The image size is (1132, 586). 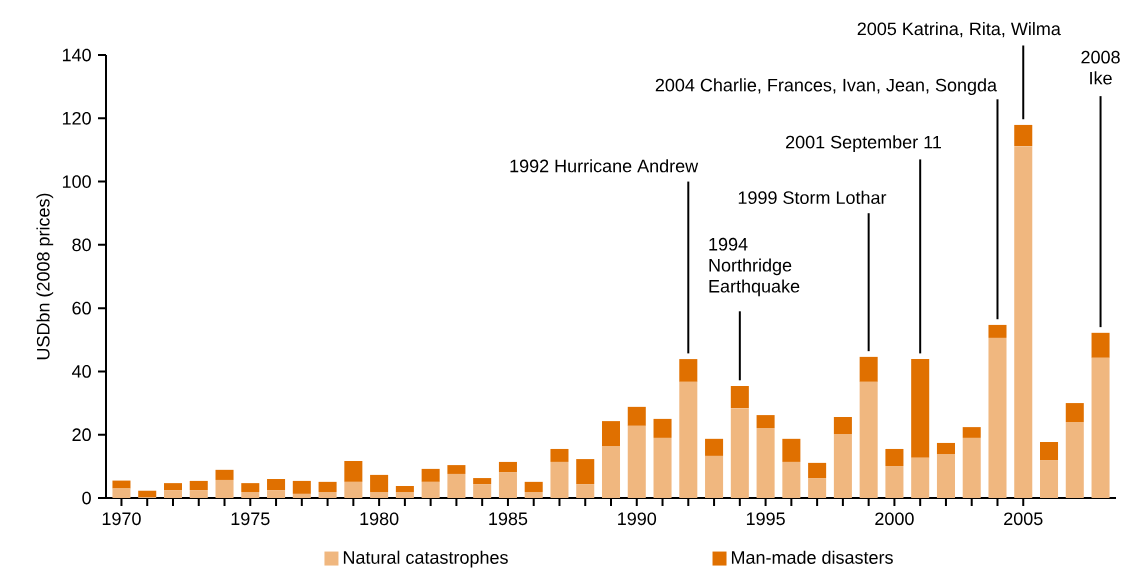 What do you see at coordinates (812, 197) in the screenshot?
I see `annotation: 1999 Storm Lothar` at bounding box center [812, 197].